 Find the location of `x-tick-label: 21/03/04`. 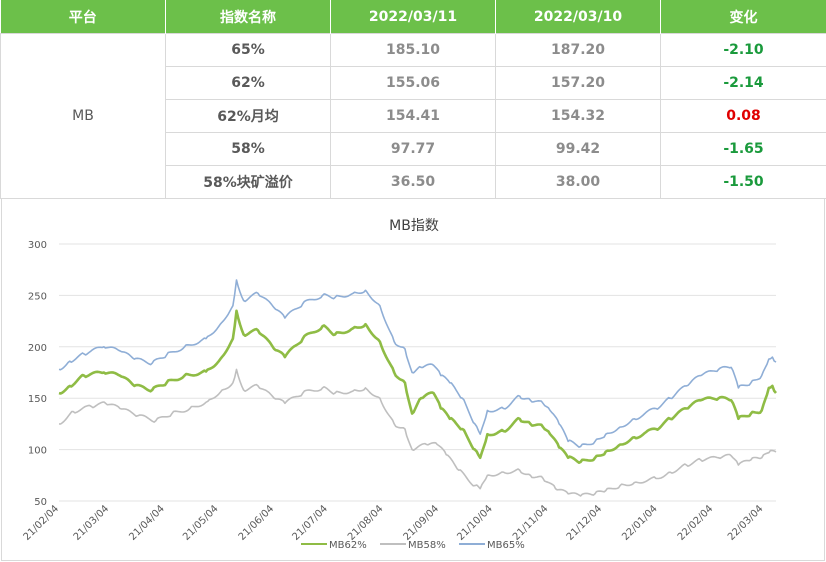

x-tick-label: 21/03/04 is located at coordinates (92, 523).